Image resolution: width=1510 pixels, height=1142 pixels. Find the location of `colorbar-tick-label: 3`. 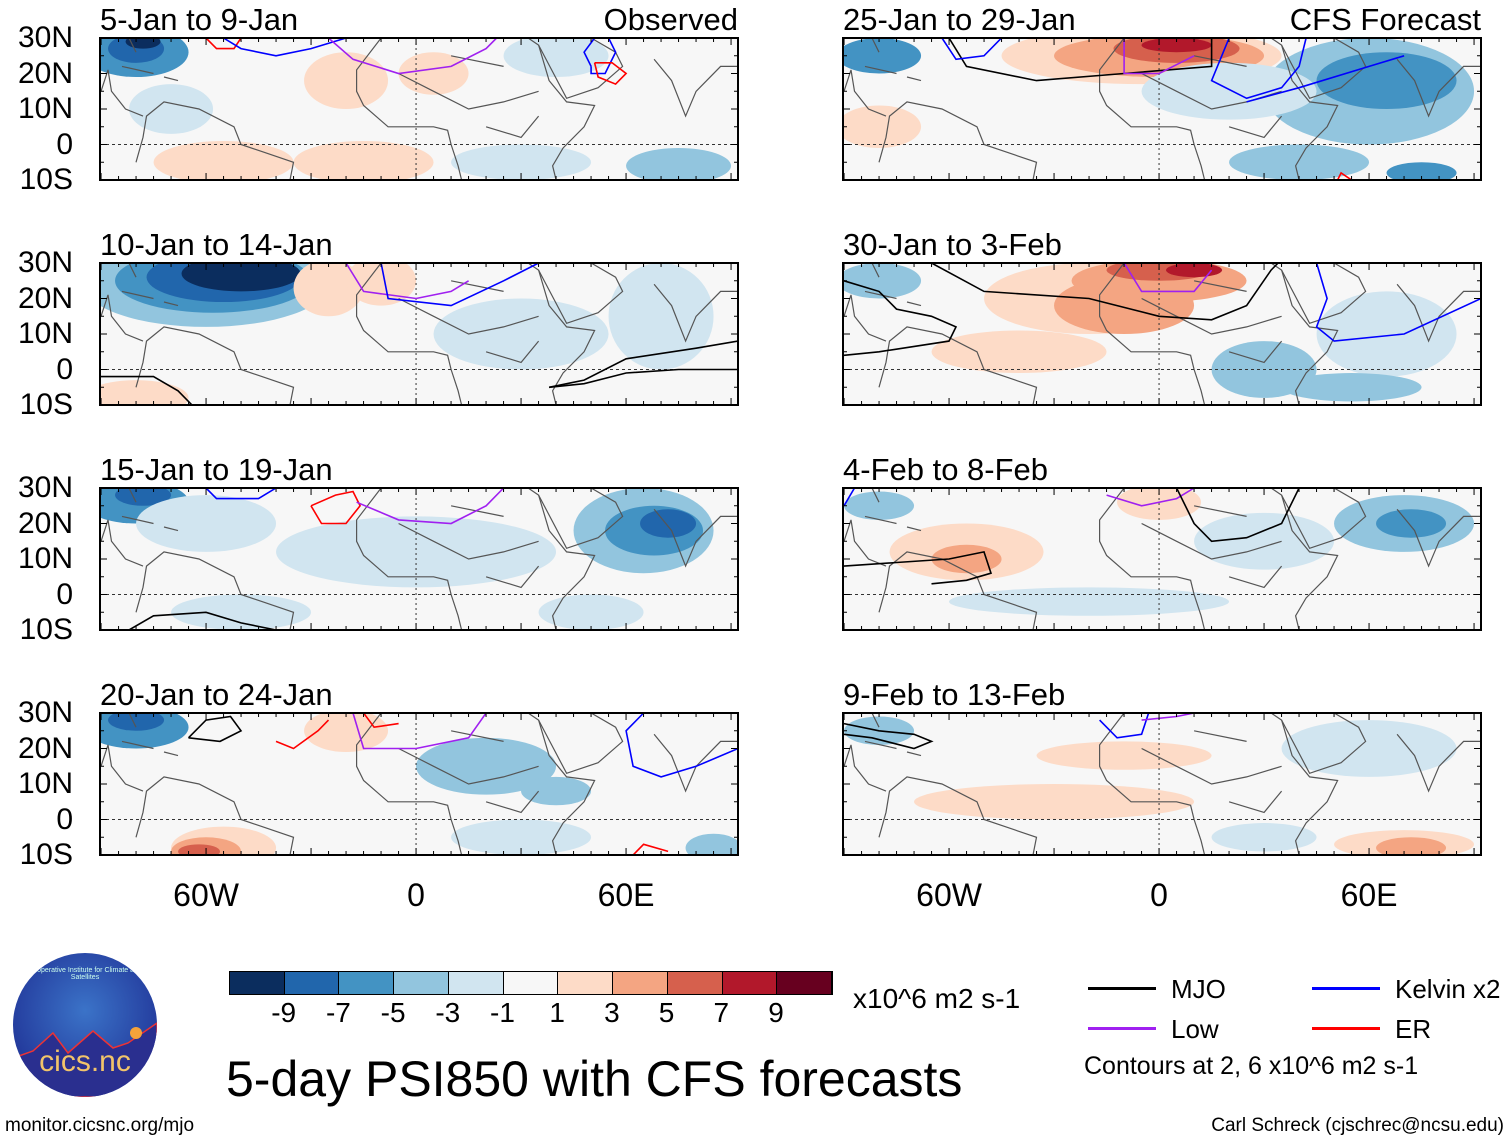

colorbar-tick-label: 3 is located at coordinates (612, 1012).